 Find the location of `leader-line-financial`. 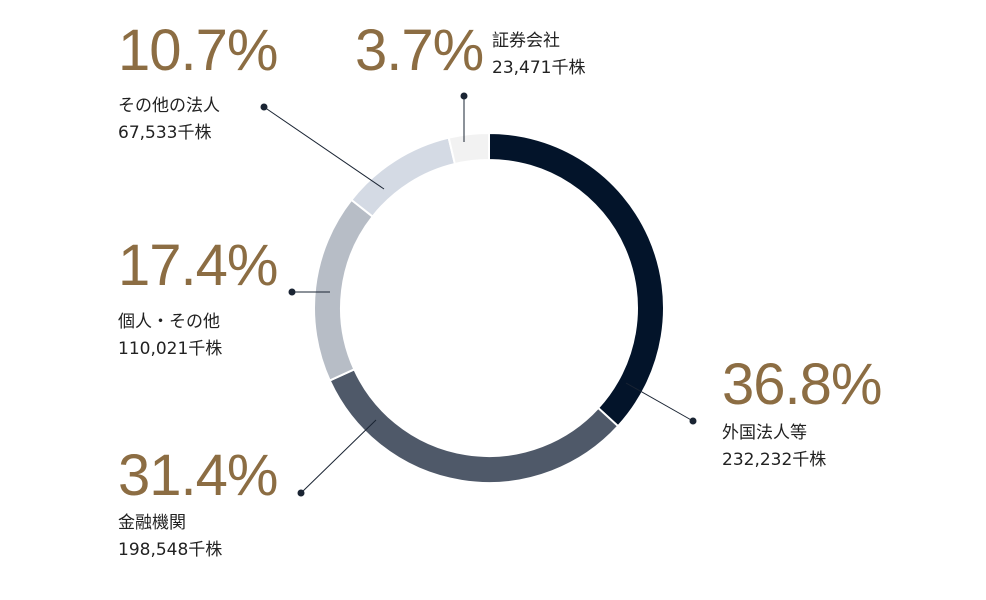

leader-line-financial is located at coordinates (338, 456).